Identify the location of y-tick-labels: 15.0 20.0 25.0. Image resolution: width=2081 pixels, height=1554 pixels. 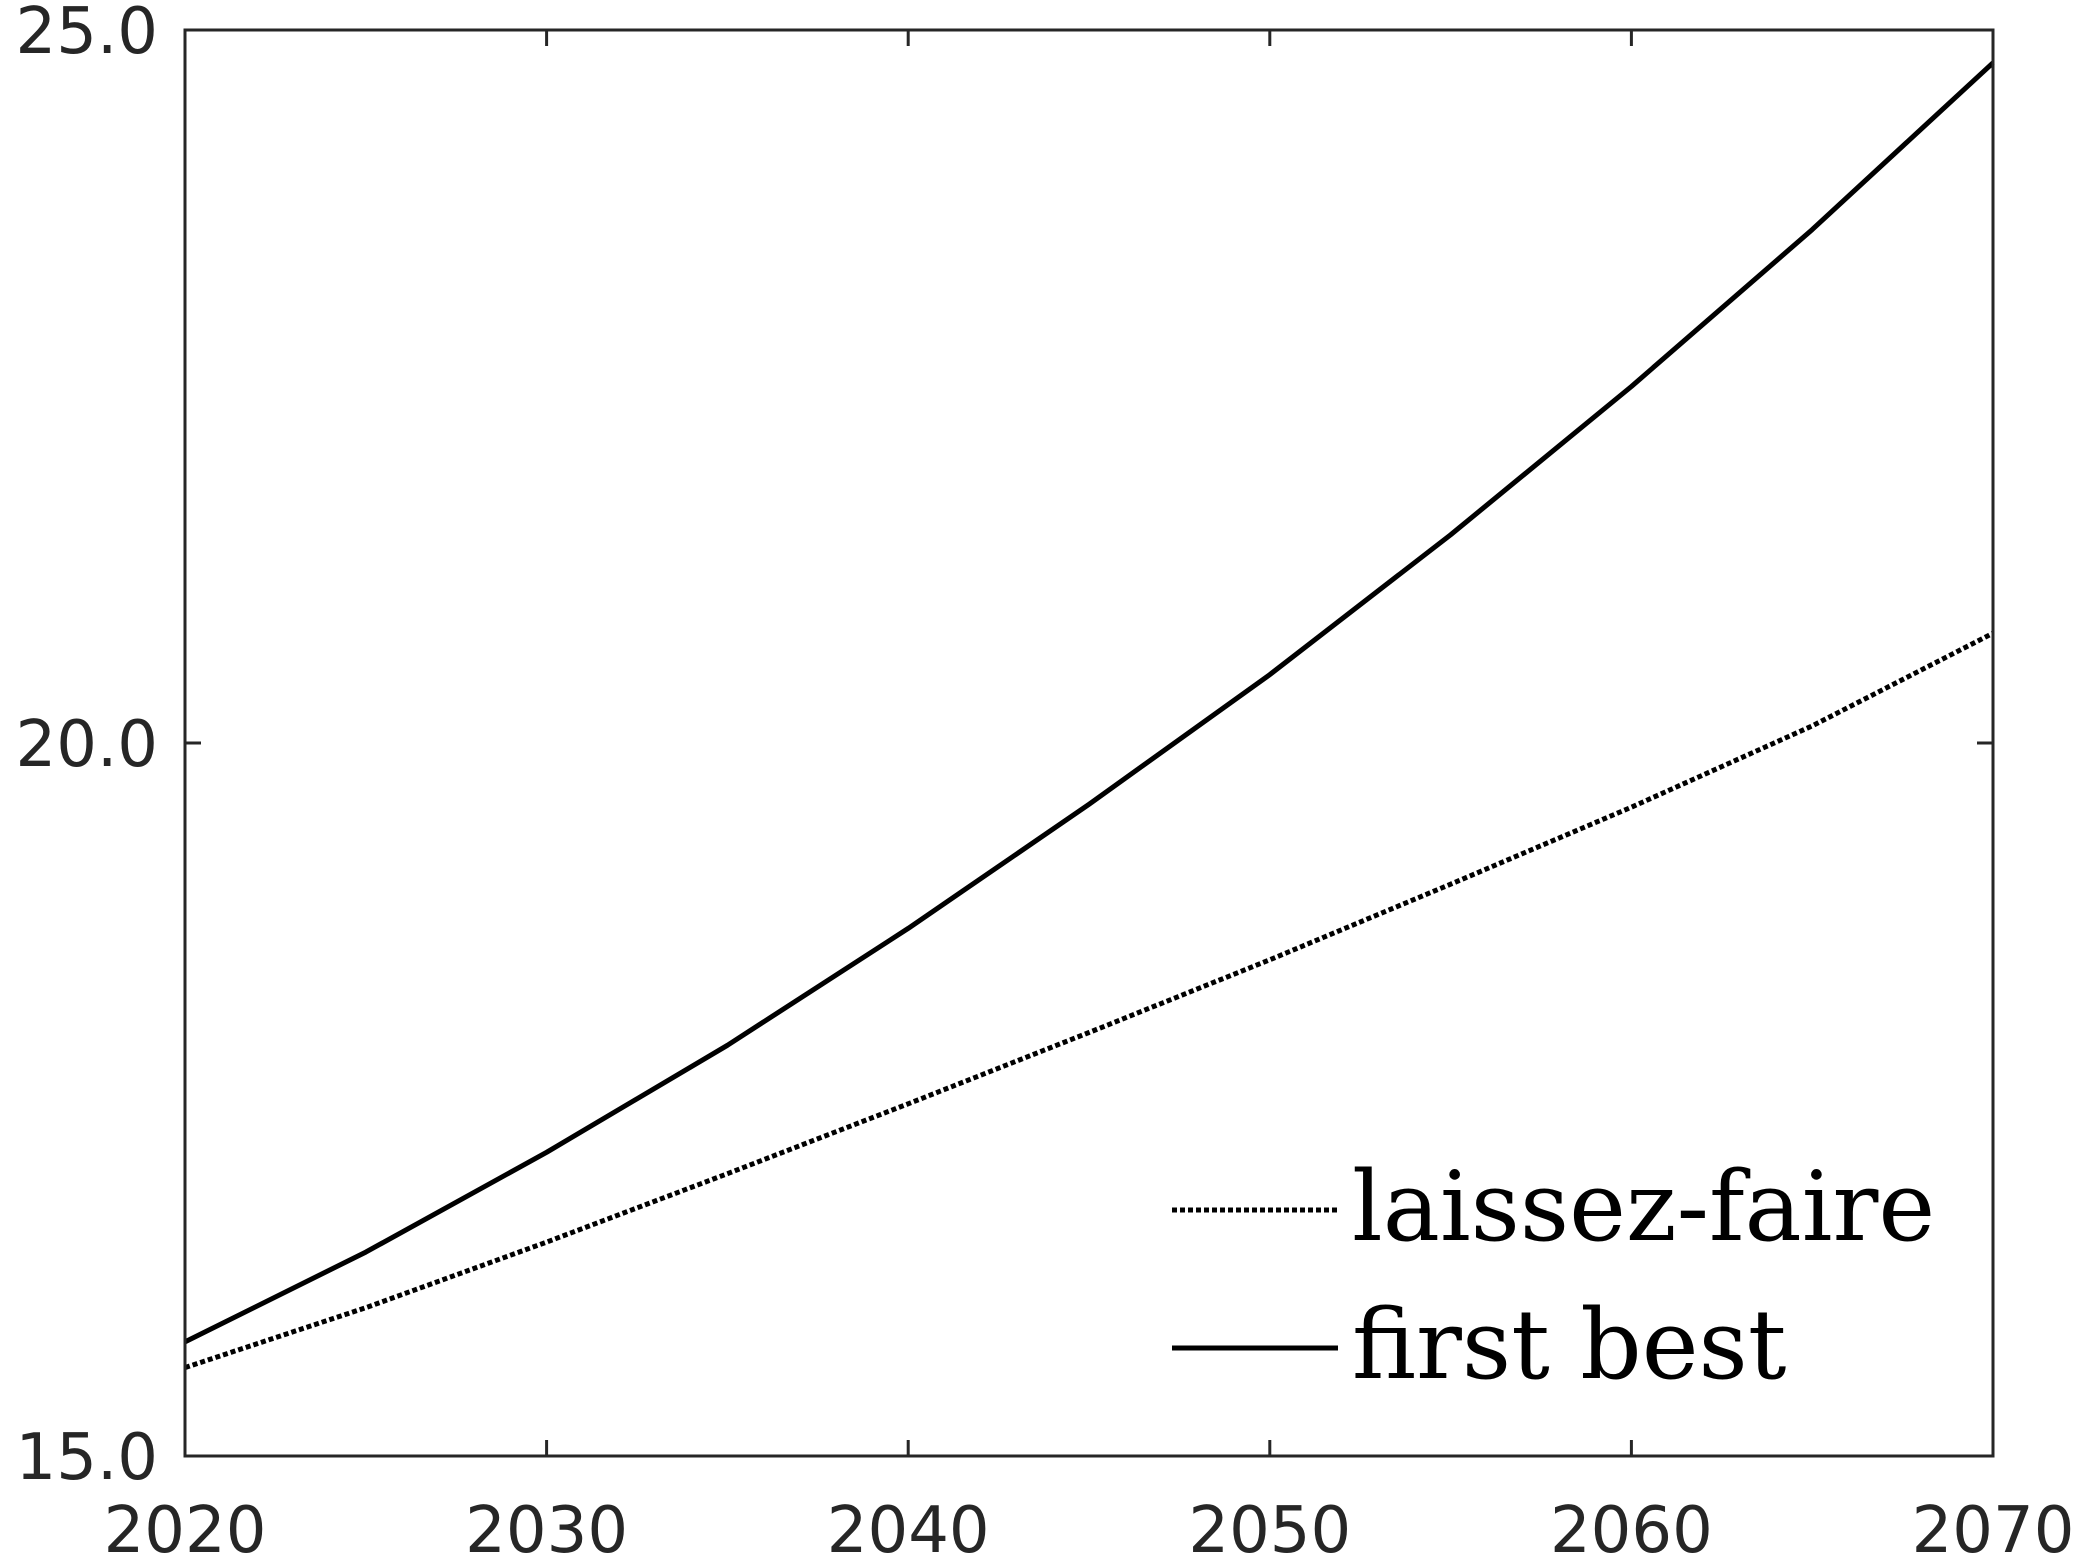
(87, 747).